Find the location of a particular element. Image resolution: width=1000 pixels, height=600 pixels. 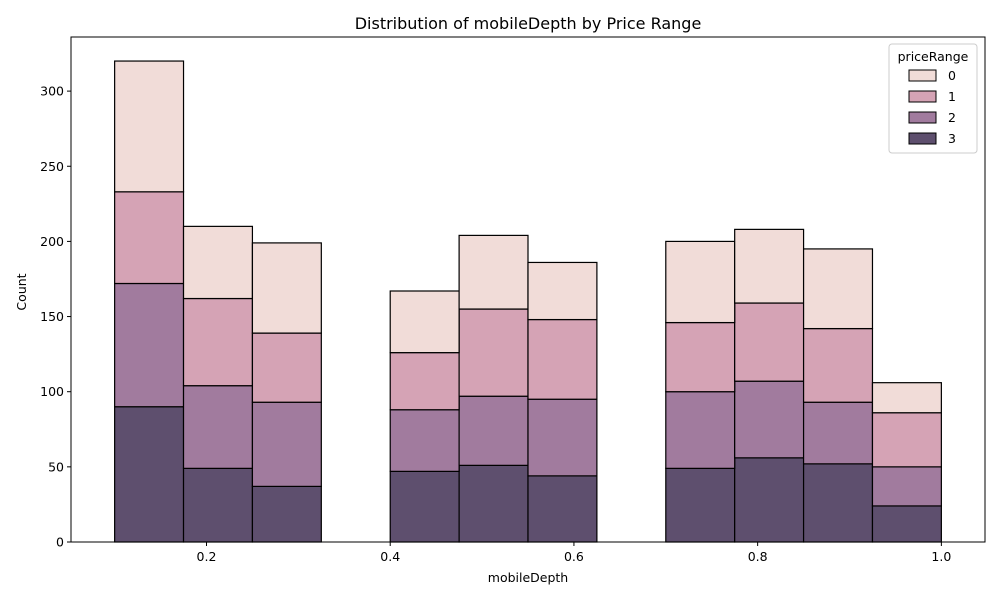

x-tick-label: 1.0 is located at coordinates (941, 556).